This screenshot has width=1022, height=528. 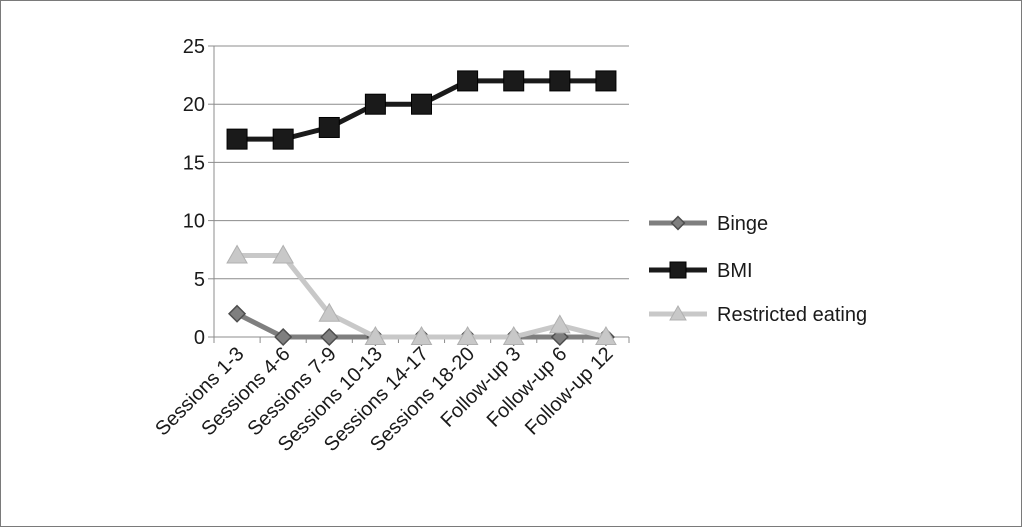 I want to click on y-tick-label: 15, so click(x=194, y=163).